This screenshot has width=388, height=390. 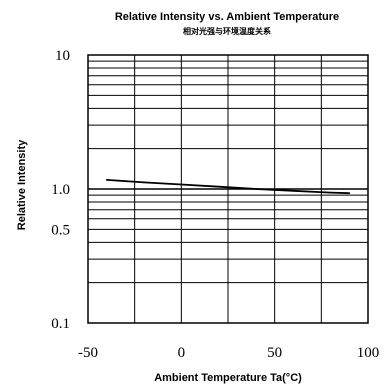 What do you see at coordinates (88, 353) in the screenshot?
I see `x-tick-label: -50` at bounding box center [88, 353].